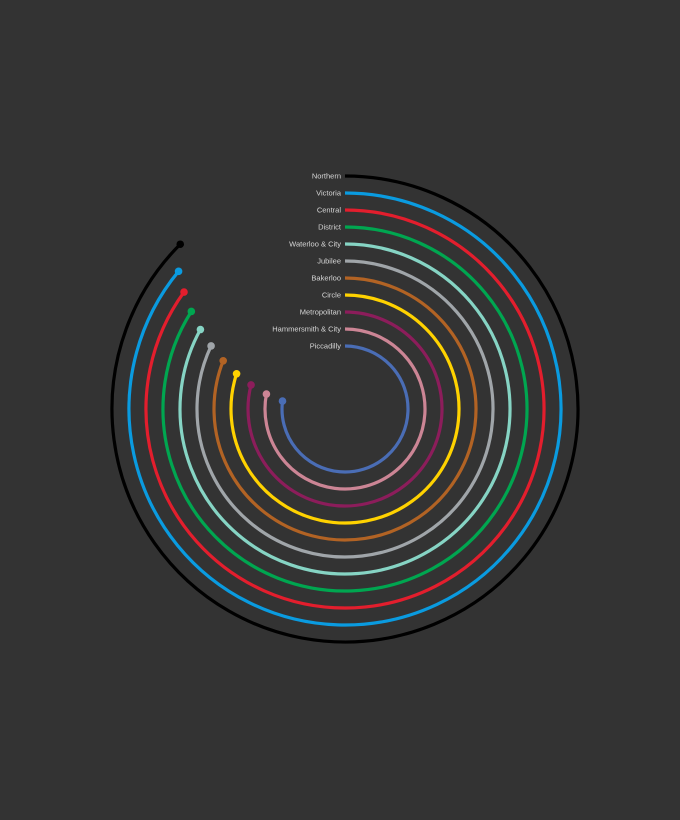  I want to click on arc-hammersmith-and-city, so click(345, 409).